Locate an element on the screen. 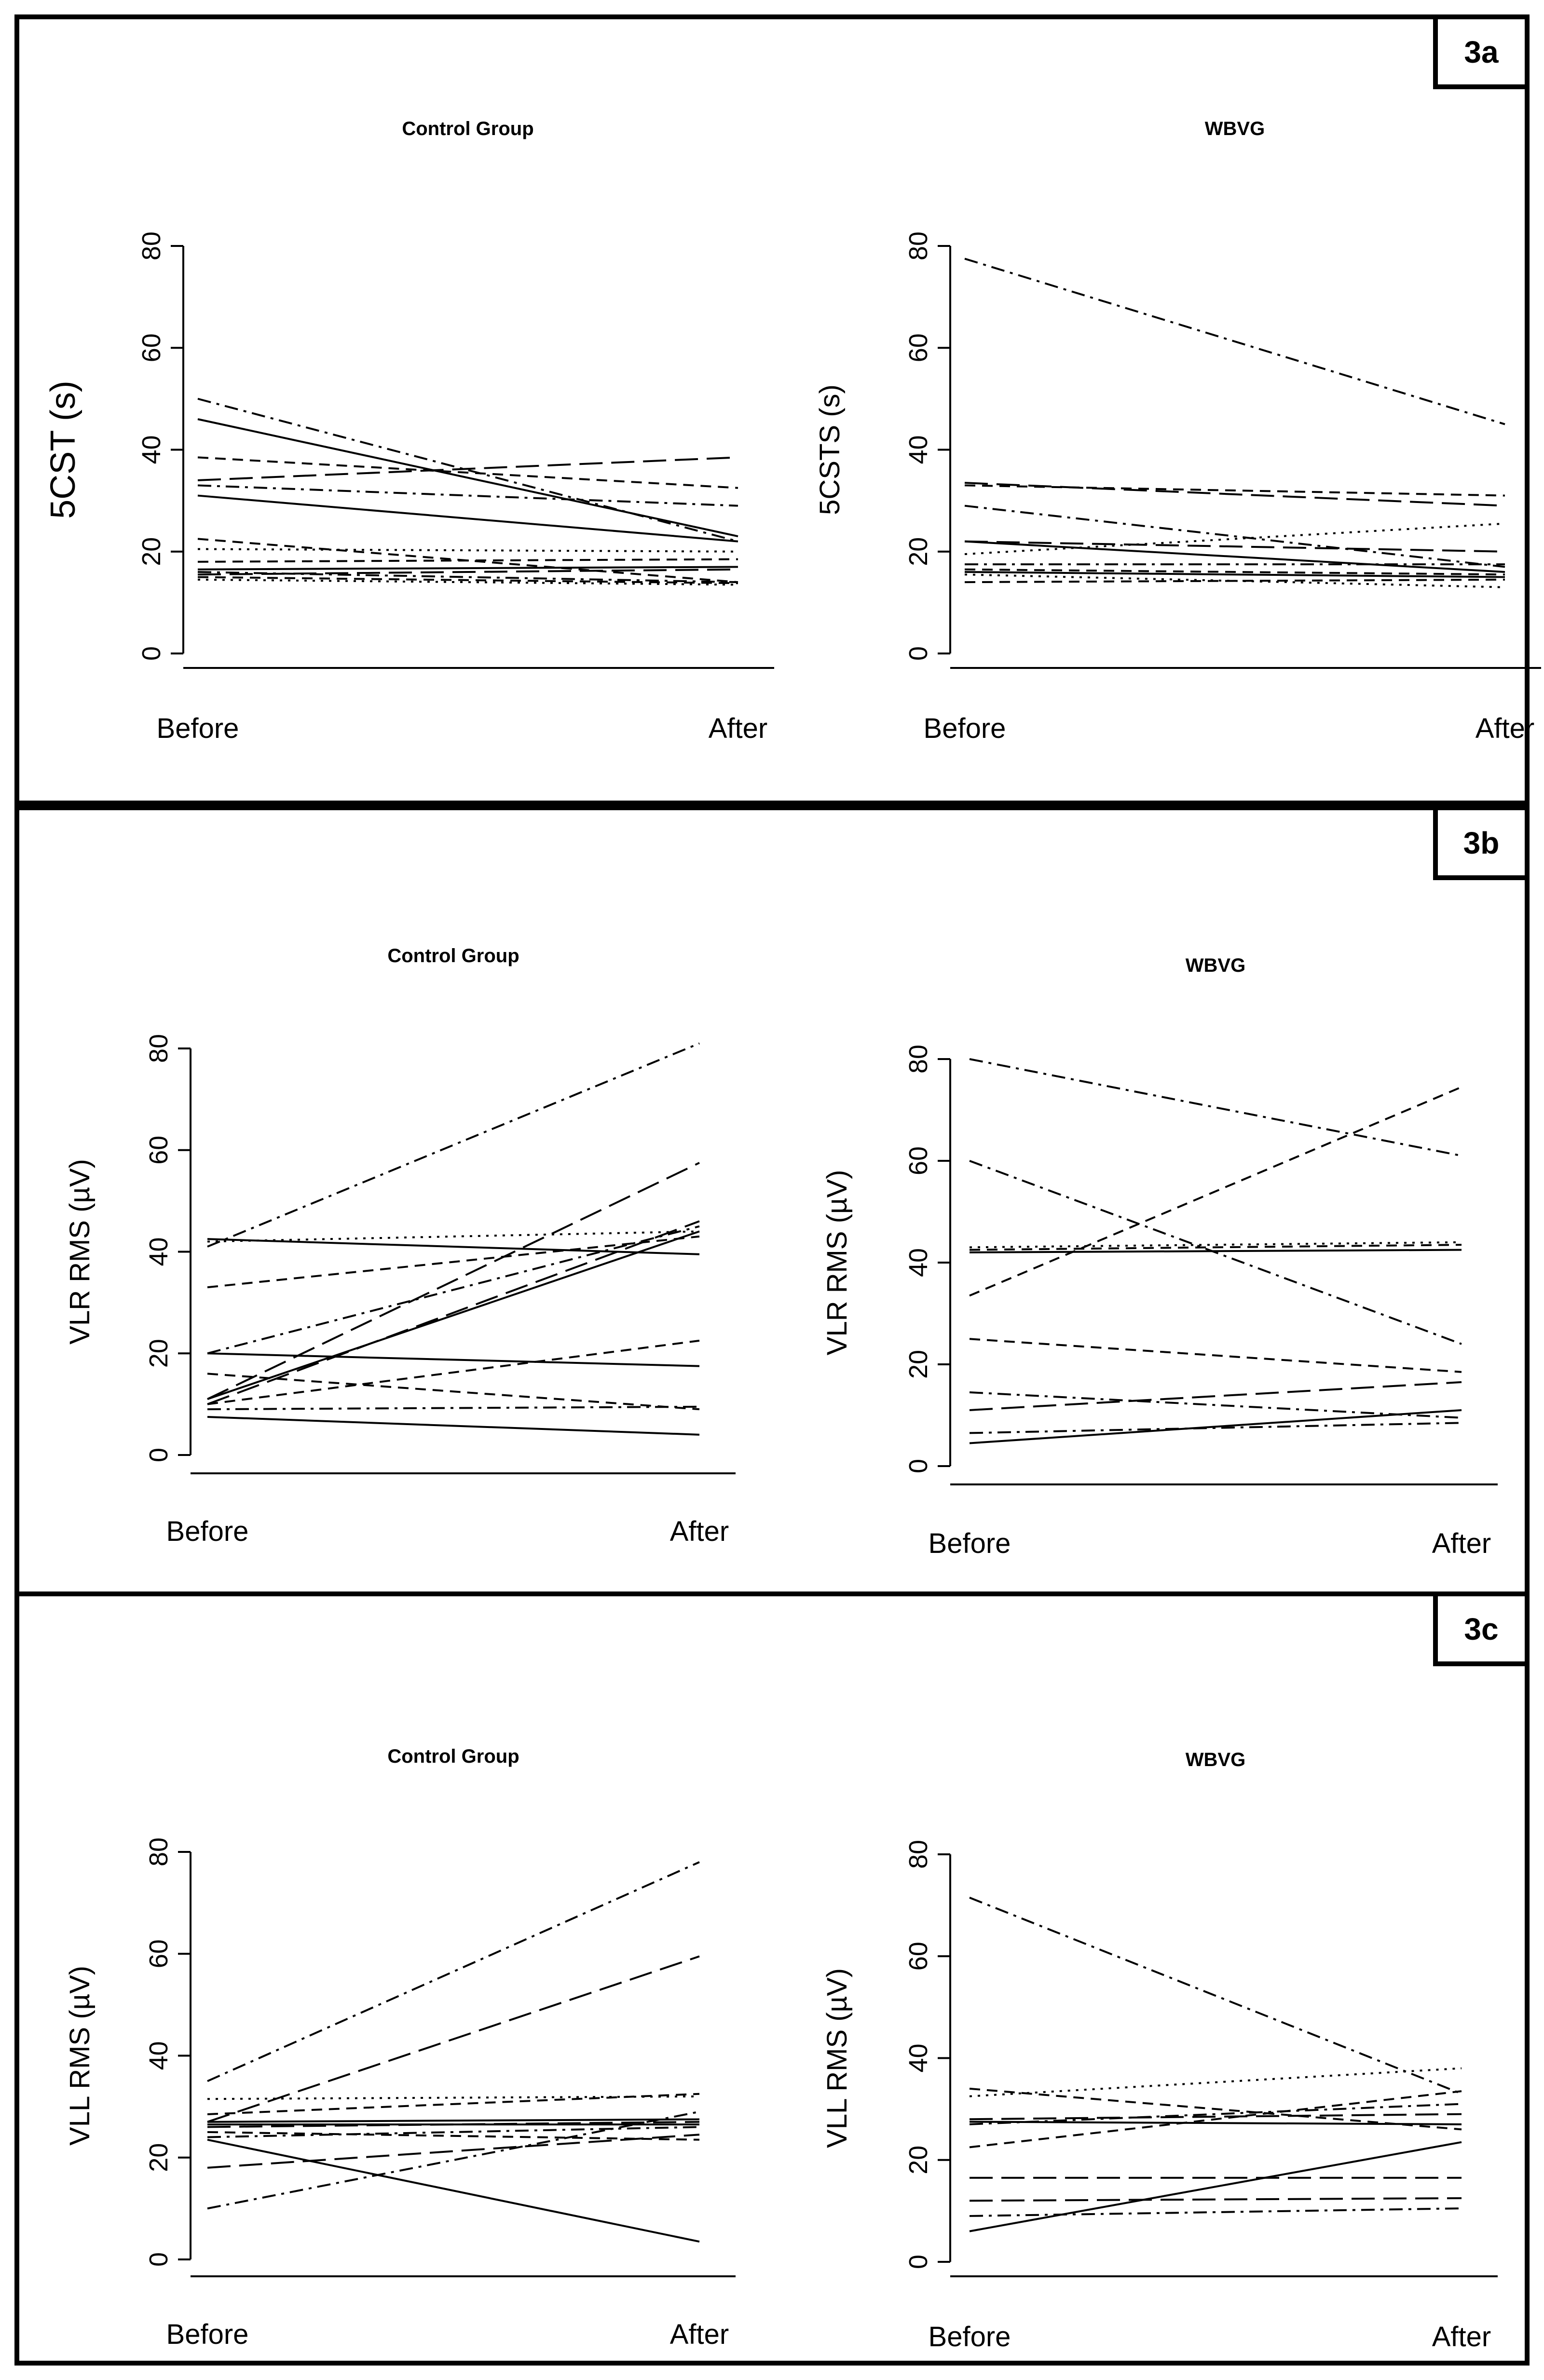 Image resolution: width=1544 pixels, height=2380 pixels. panel-label: 3c is located at coordinates (1481, 1628).